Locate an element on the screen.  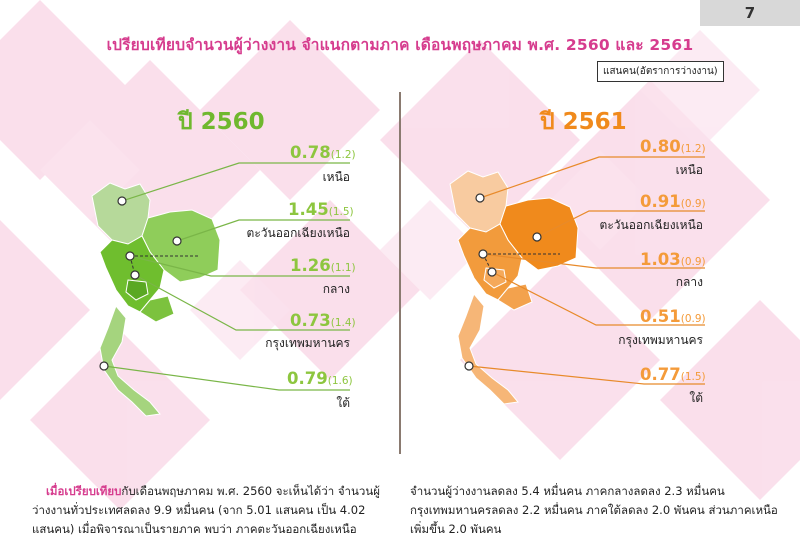
south-2560-value: 0.79(1.6) is located at coordinates (320, 378).